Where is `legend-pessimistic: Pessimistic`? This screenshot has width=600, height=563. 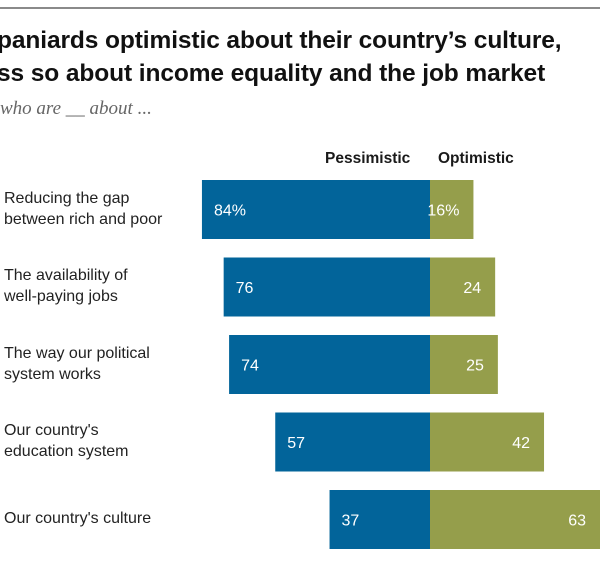
legend-pessimistic: Pessimistic is located at coordinates (368, 158).